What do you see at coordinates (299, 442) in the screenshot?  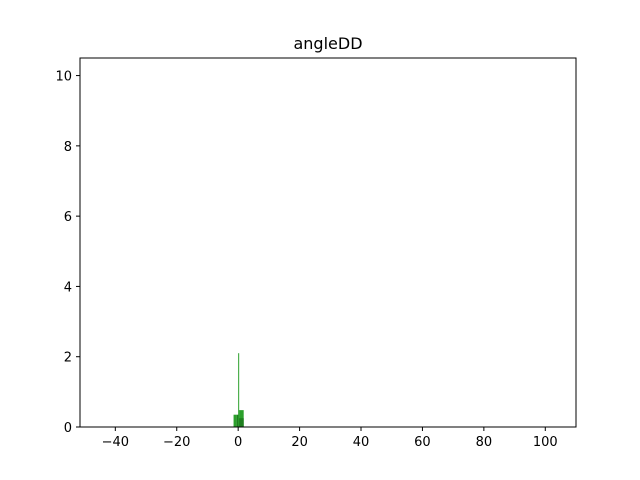 I see `x-tick-label: 20` at bounding box center [299, 442].